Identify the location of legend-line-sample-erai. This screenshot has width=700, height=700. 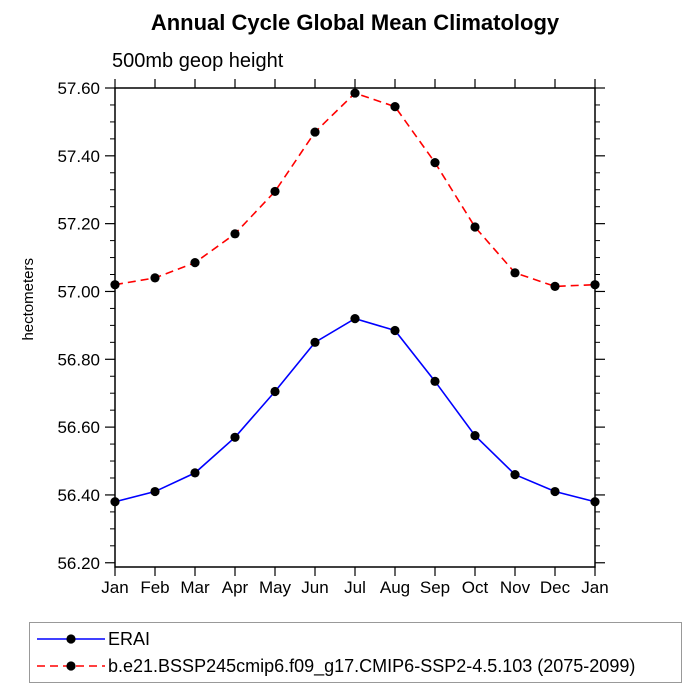
(71, 639).